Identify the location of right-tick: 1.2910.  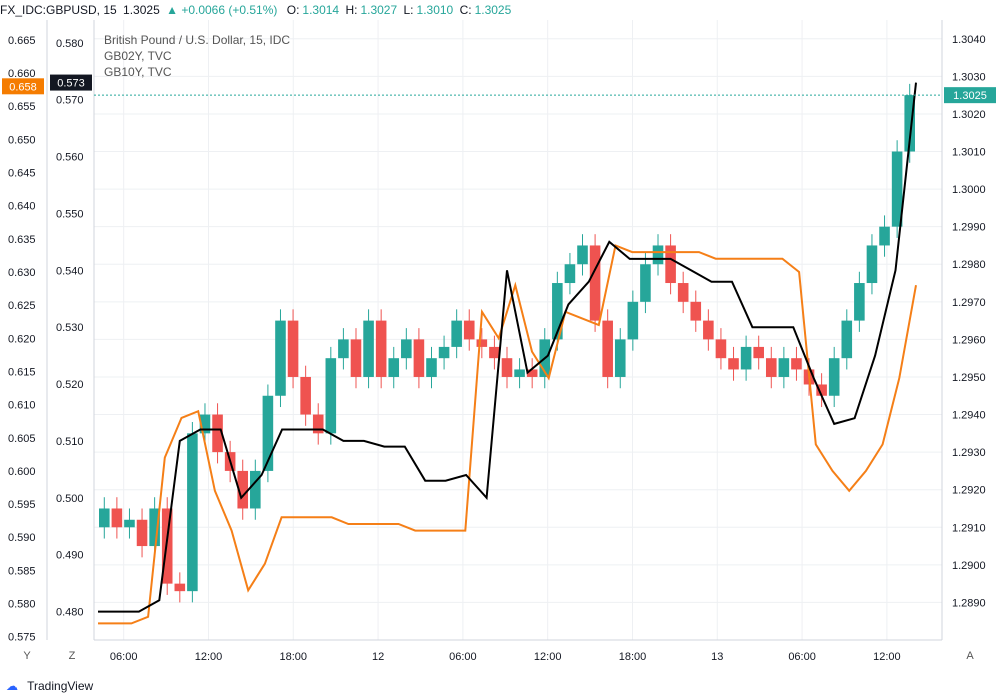
(969, 528).